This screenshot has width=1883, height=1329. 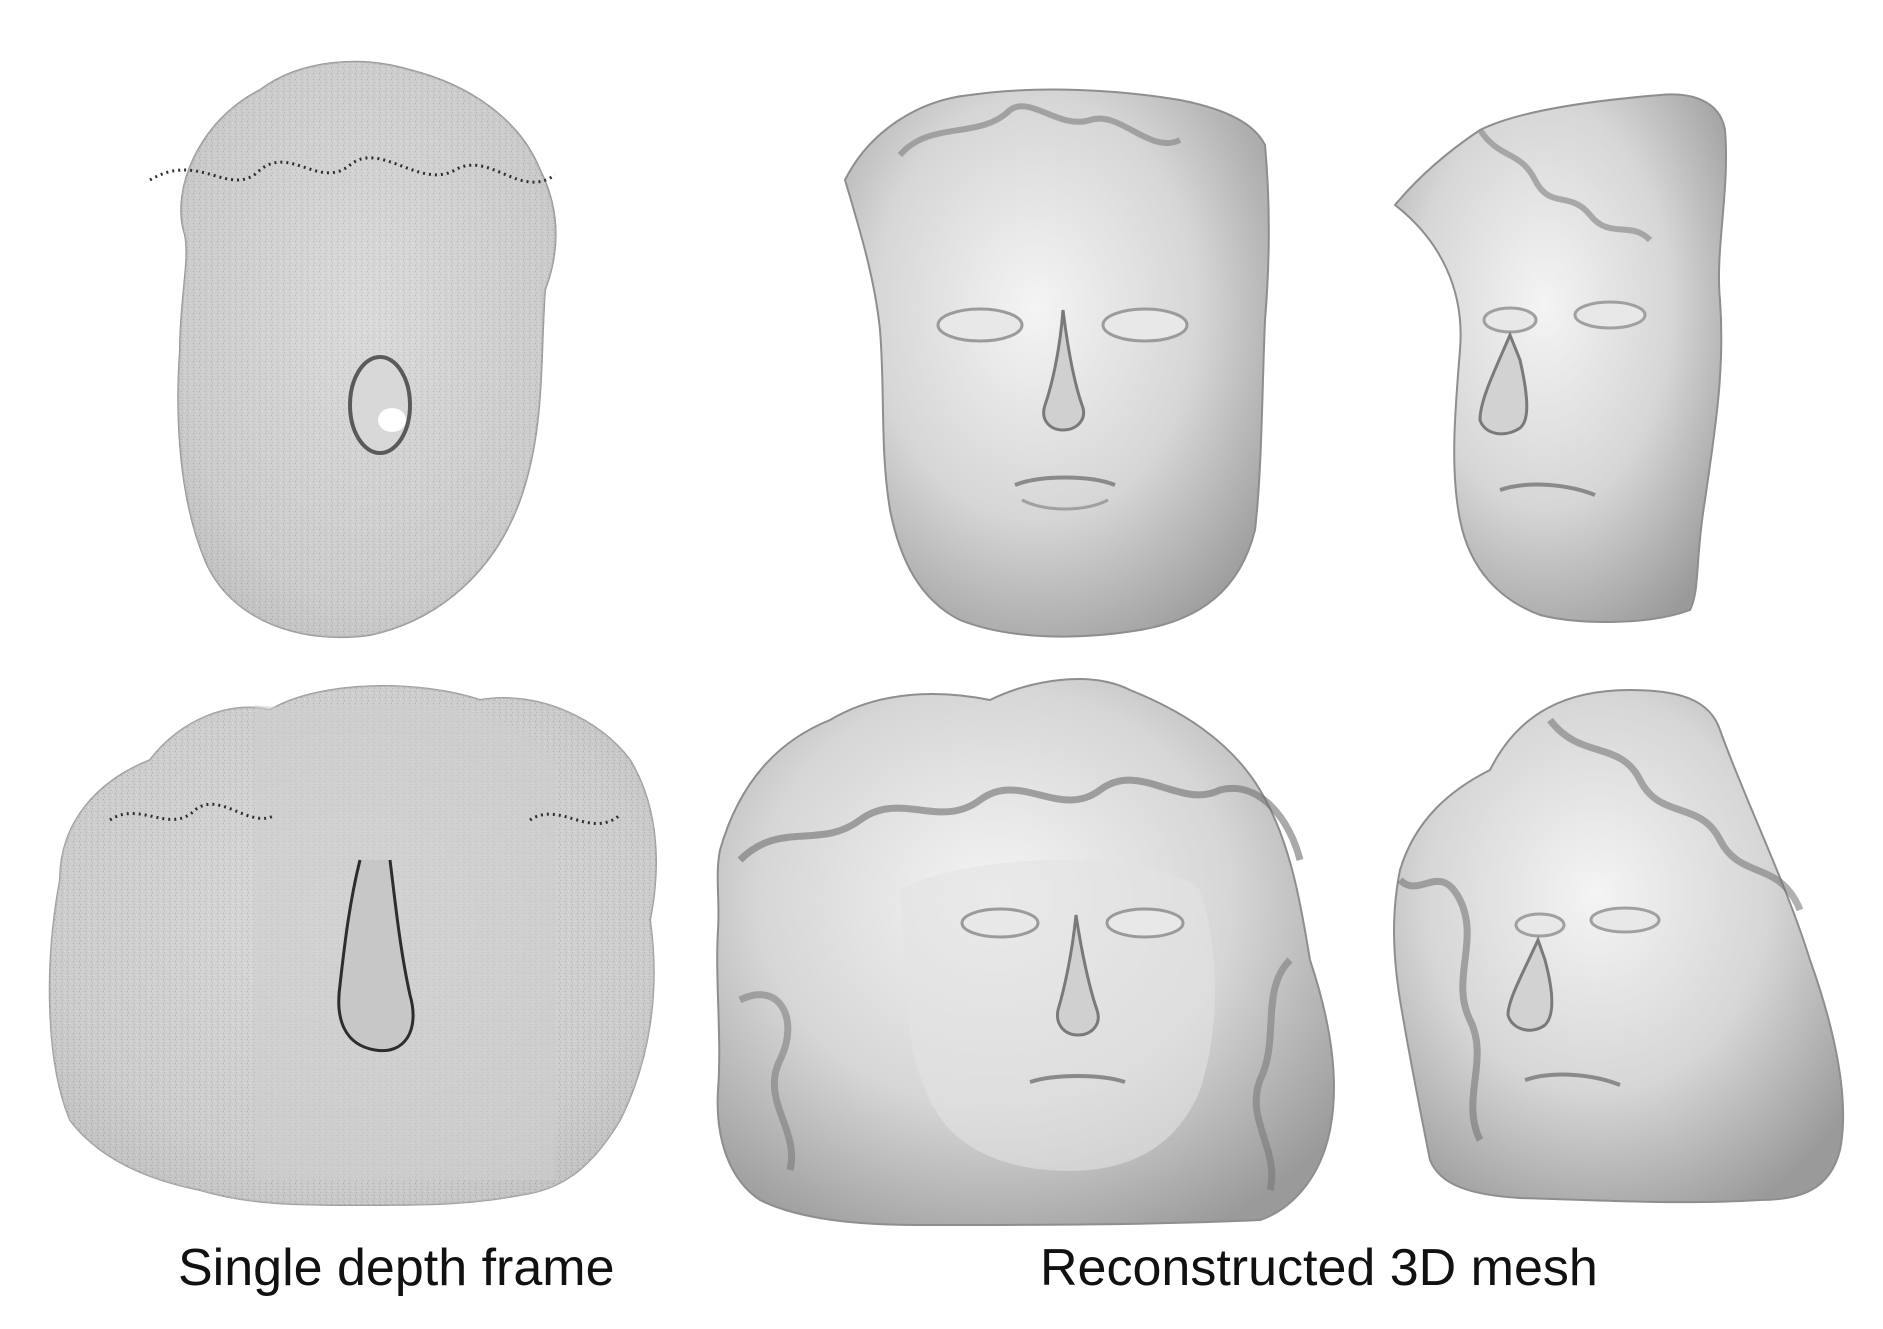 What do you see at coordinates (1560, 358) in the screenshot?
I see `mesh-side-top` at bounding box center [1560, 358].